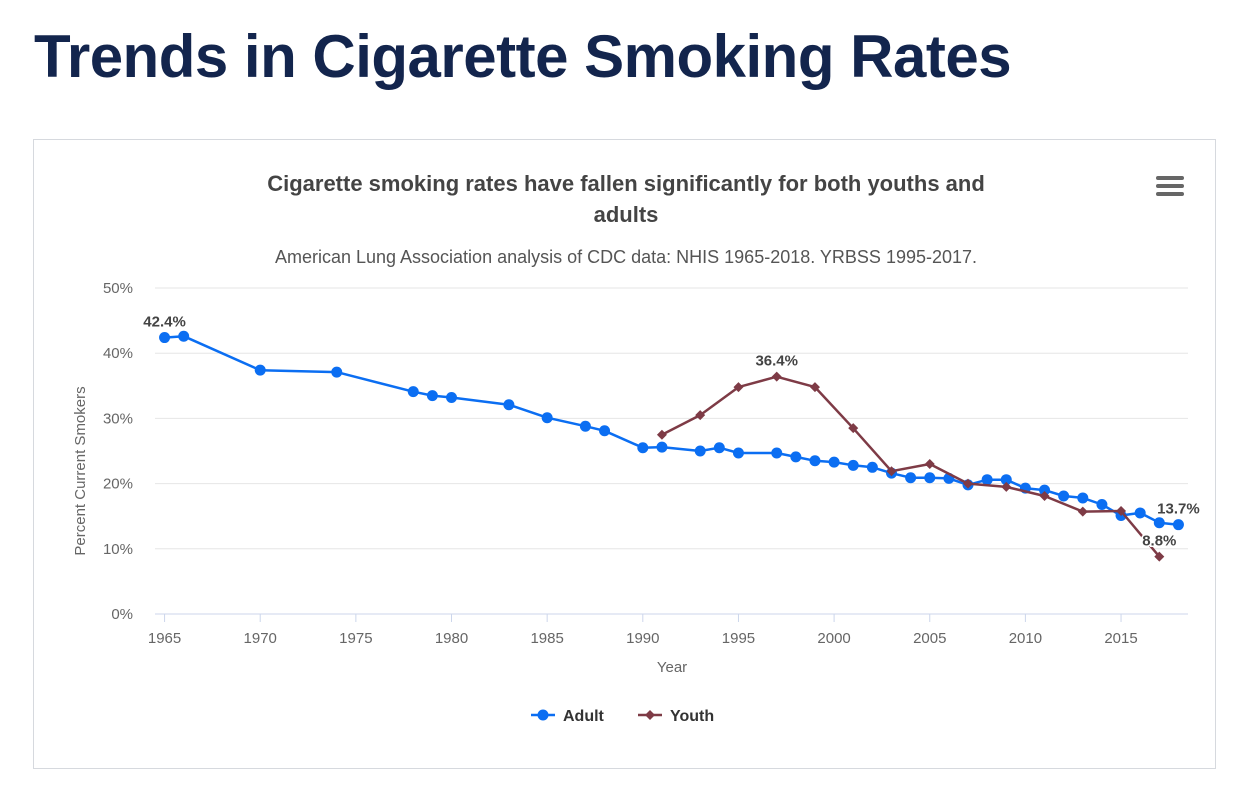 This screenshot has height=793, width=1240. I want to click on y-tick-label: 20%, so click(118, 484).